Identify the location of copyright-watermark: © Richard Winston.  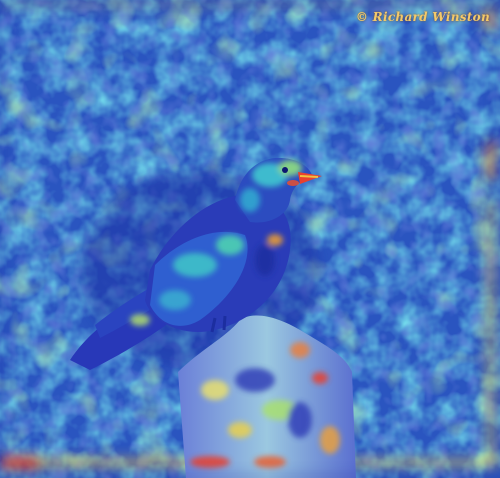
(422, 17).